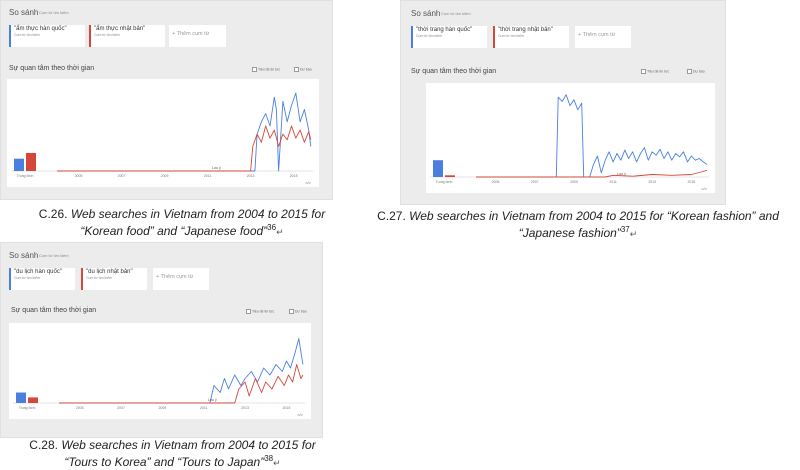 The image size is (800, 470). Describe the element at coordinates (109, 272) in the screenshot. I see `search-term-label: "du lịch nhật bản"` at that location.